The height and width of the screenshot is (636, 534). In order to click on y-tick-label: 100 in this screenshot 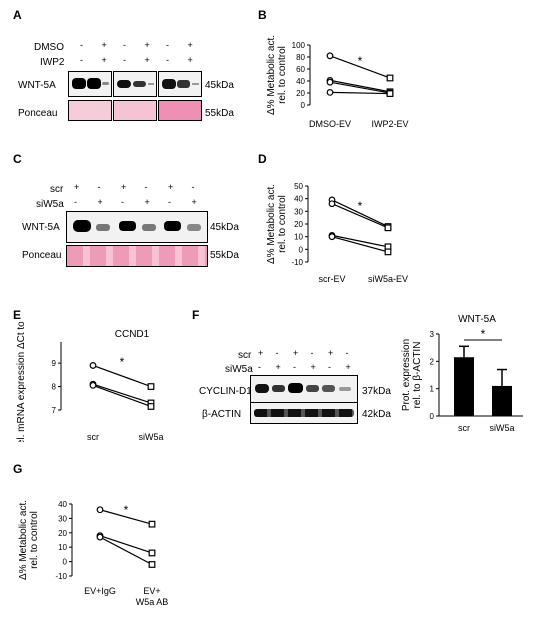, I will do `click(299, 45)`.